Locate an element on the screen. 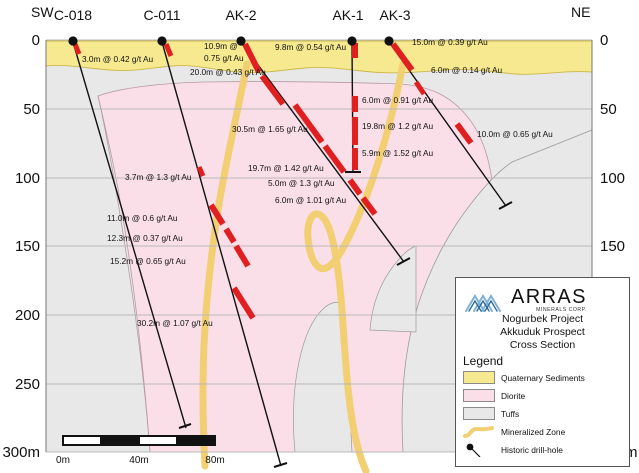  assay-label-a7: 6.0m @ 0.14 g/t Au is located at coordinates (467, 70).